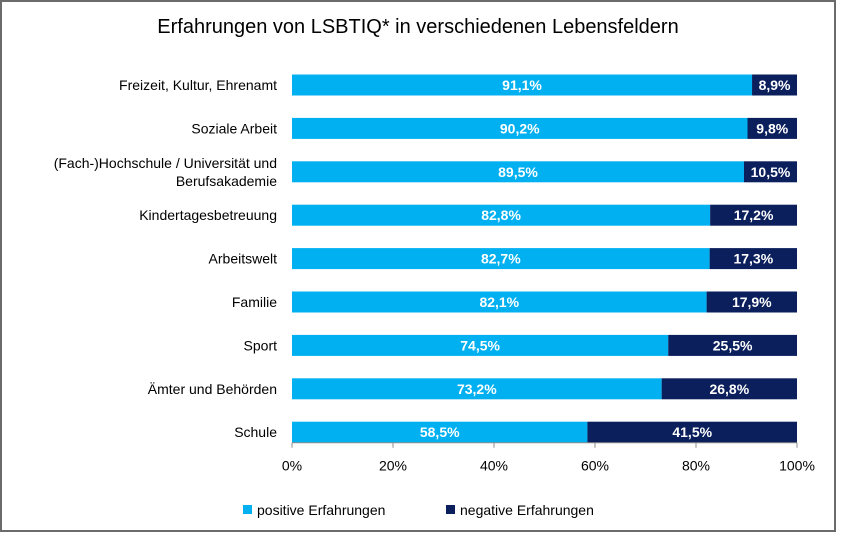 Image resolution: width=842 pixels, height=538 pixels. Describe the element at coordinates (797, 466) in the screenshot. I see `x-tick-label: 100%` at that location.